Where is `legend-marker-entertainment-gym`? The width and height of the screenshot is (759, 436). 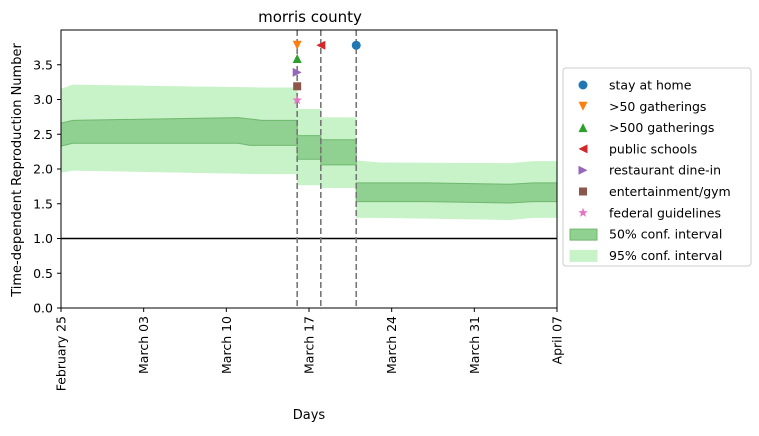 legend-marker-entertainment-gym is located at coordinates (583, 191).